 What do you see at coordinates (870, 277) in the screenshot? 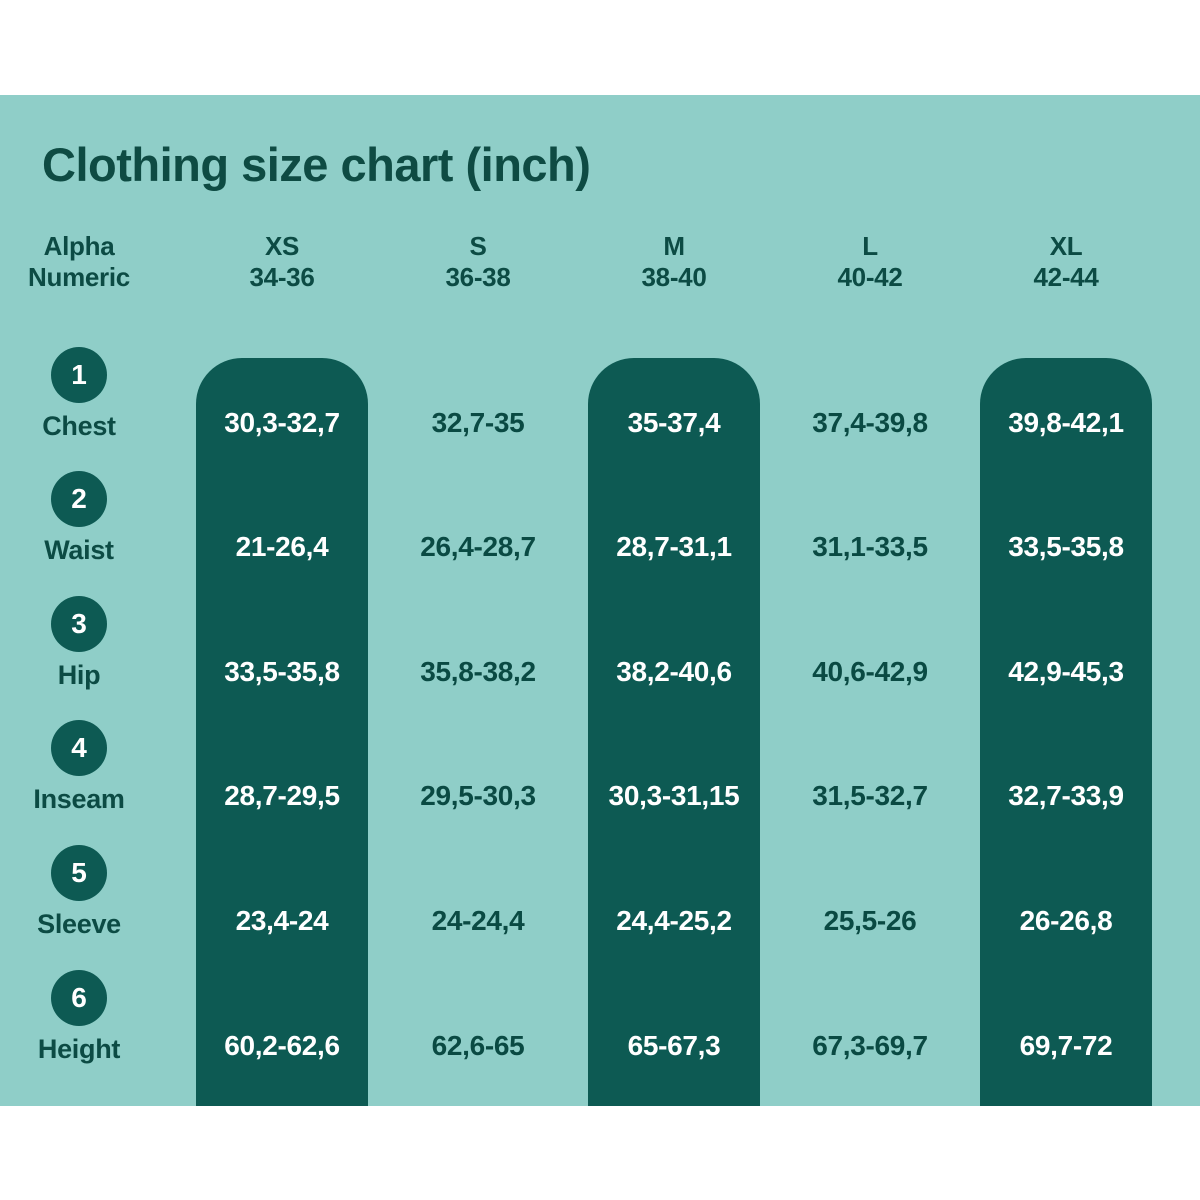
I see `size-numeric-label: 40-42` at bounding box center [870, 277].